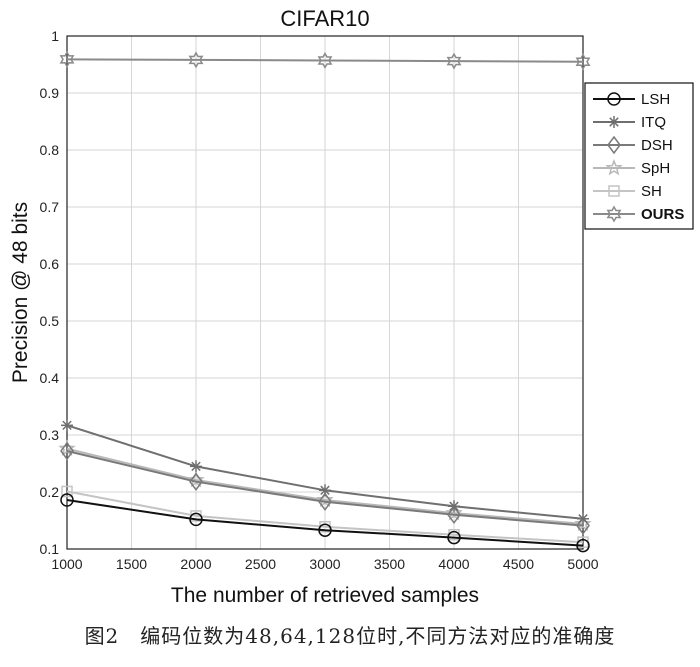 The width and height of the screenshot is (700, 667). I want to click on y-axis-label: Precision @ 48 bits, so click(20, 292).